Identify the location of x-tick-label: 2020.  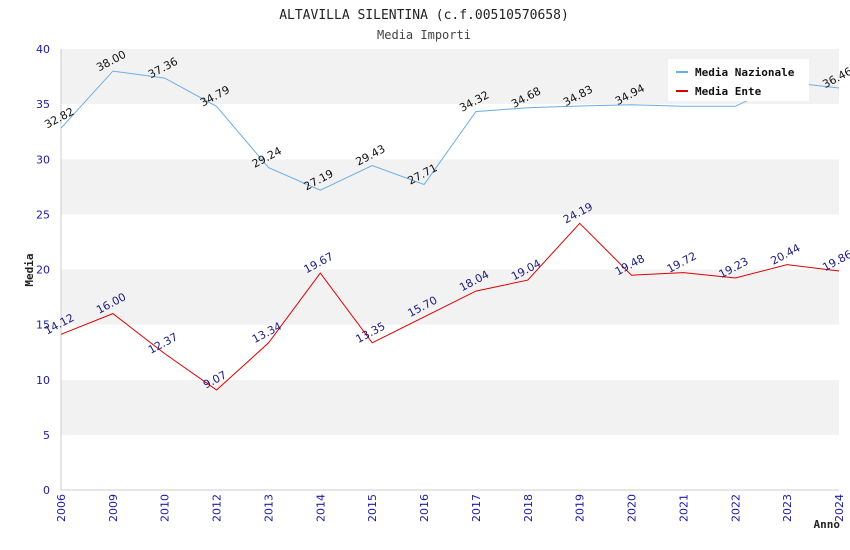
(632, 508).